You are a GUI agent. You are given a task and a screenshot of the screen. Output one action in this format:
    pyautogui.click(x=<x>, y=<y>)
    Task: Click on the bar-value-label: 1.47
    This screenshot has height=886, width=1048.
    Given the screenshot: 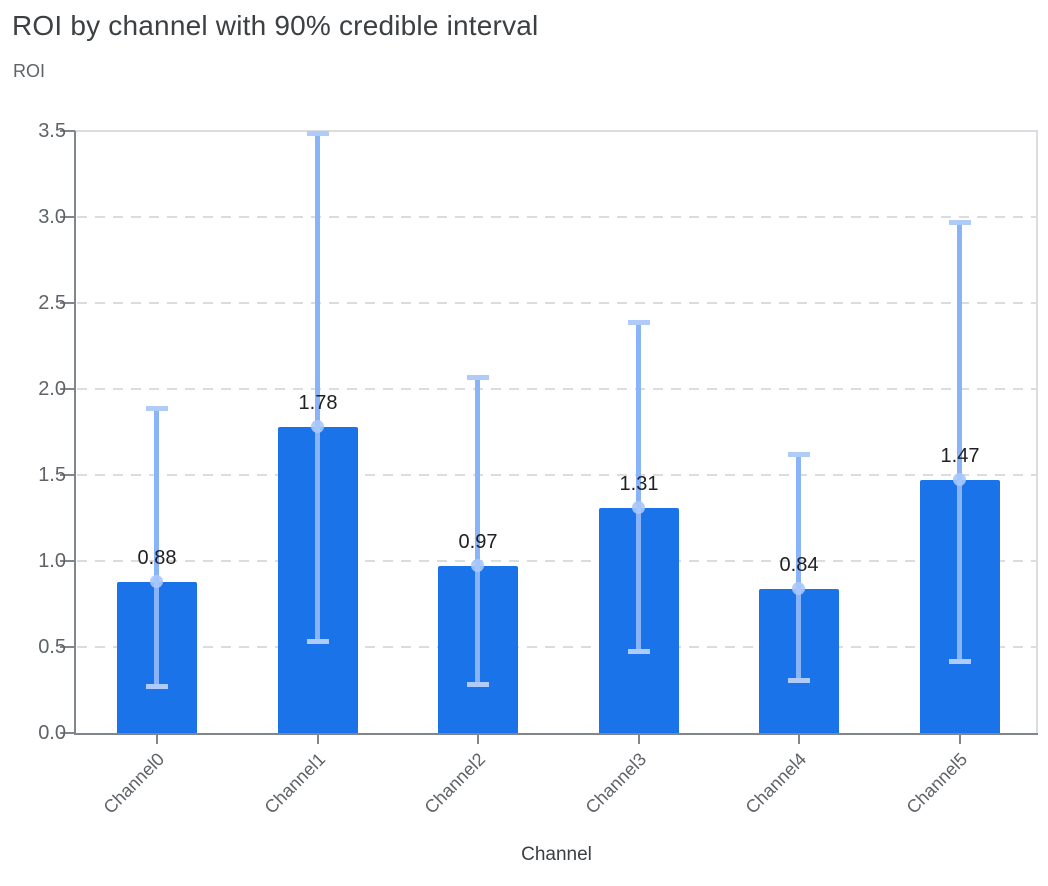 What is the action you would take?
    pyautogui.click(x=960, y=456)
    